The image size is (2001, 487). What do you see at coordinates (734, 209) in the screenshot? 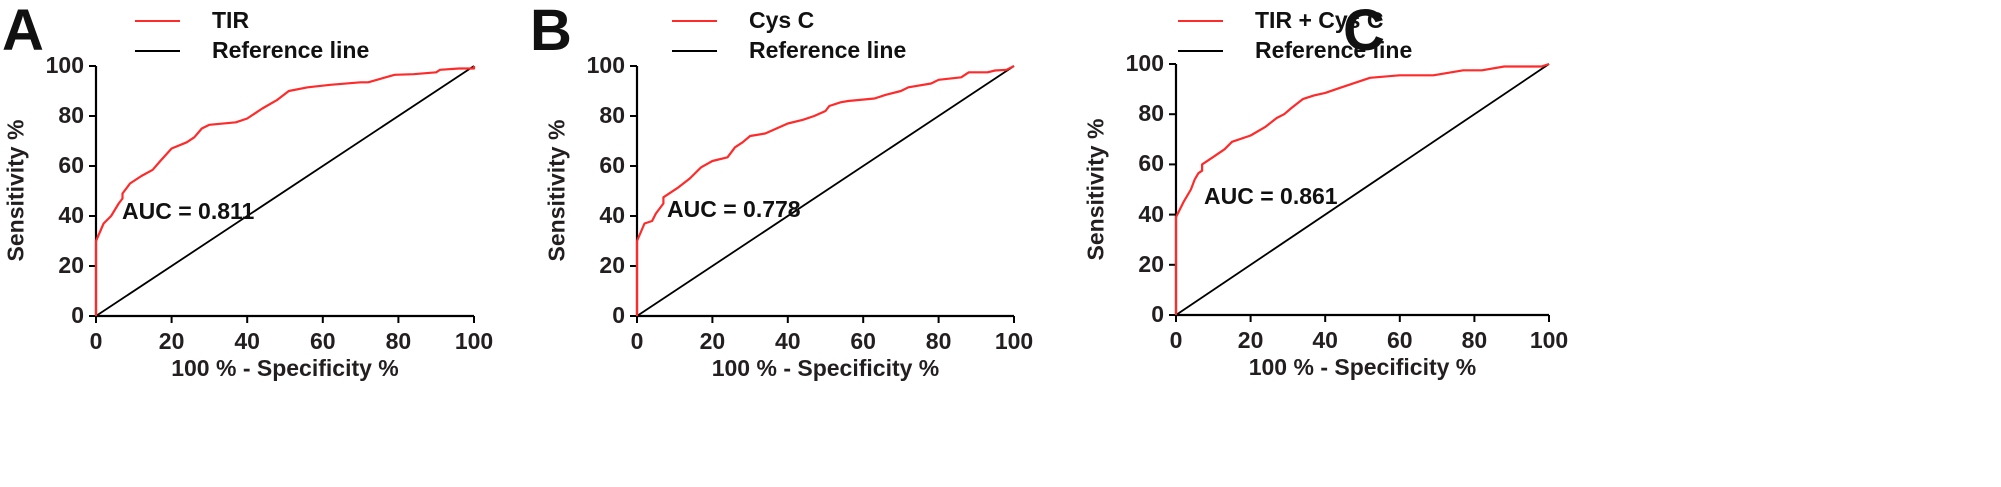
I see `auc-annotation: AUC = 0.778` at bounding box center [734, 209].